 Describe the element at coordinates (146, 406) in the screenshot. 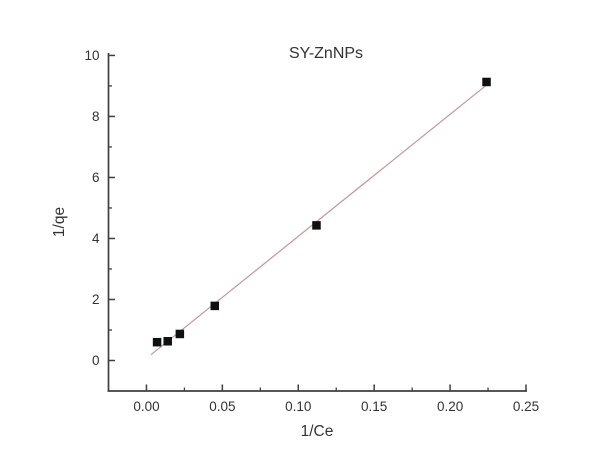

I see `x-tick-label: 0.00` at that location.